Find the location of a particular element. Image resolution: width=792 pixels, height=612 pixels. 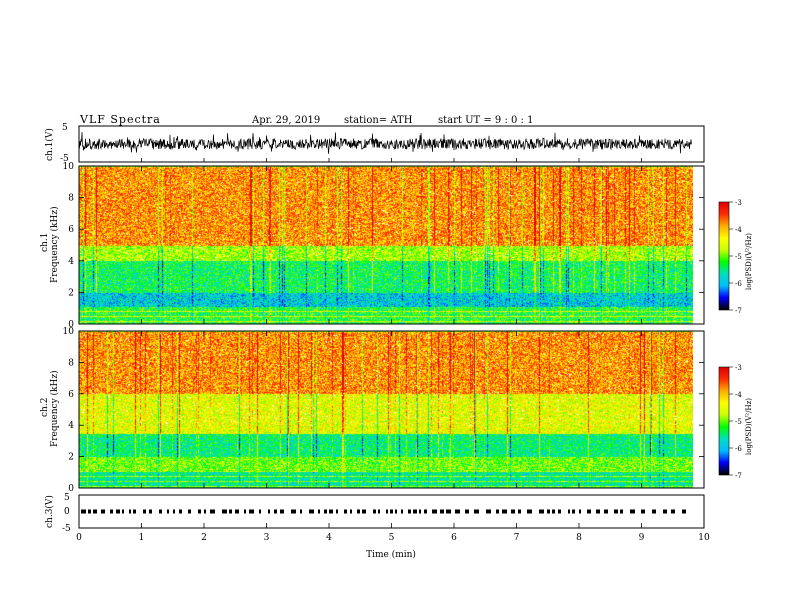

ch1-colorbar-tick-label: -5 is located at coordinates (738, 257).